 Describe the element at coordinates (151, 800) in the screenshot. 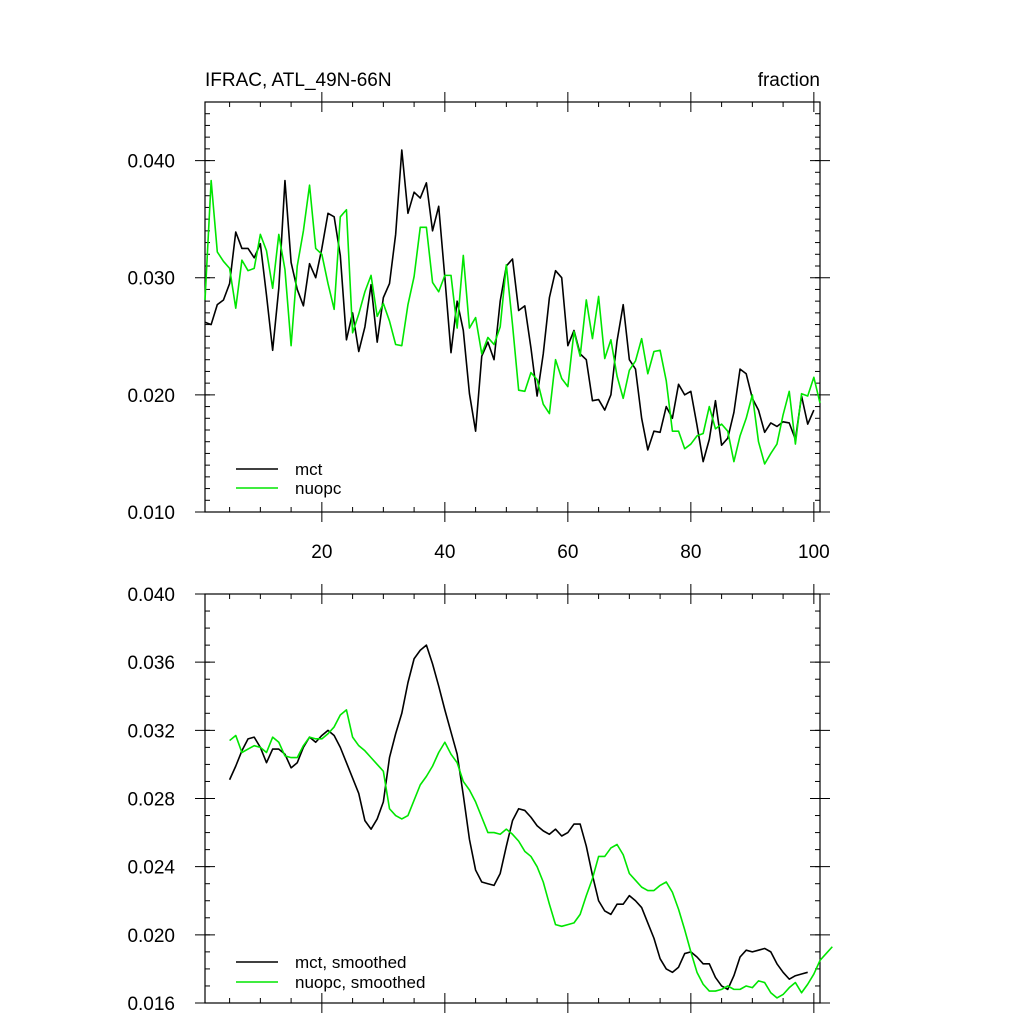

I see `y-tick-label: 0.028` at that location.